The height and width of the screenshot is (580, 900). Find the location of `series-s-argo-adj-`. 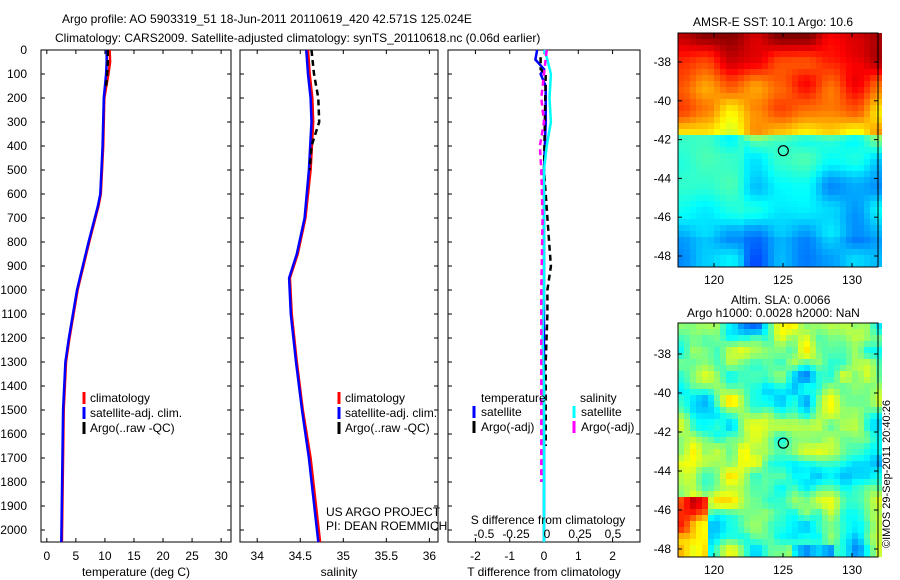

series-s-argo-adj- is located at coordinates (543, 265).